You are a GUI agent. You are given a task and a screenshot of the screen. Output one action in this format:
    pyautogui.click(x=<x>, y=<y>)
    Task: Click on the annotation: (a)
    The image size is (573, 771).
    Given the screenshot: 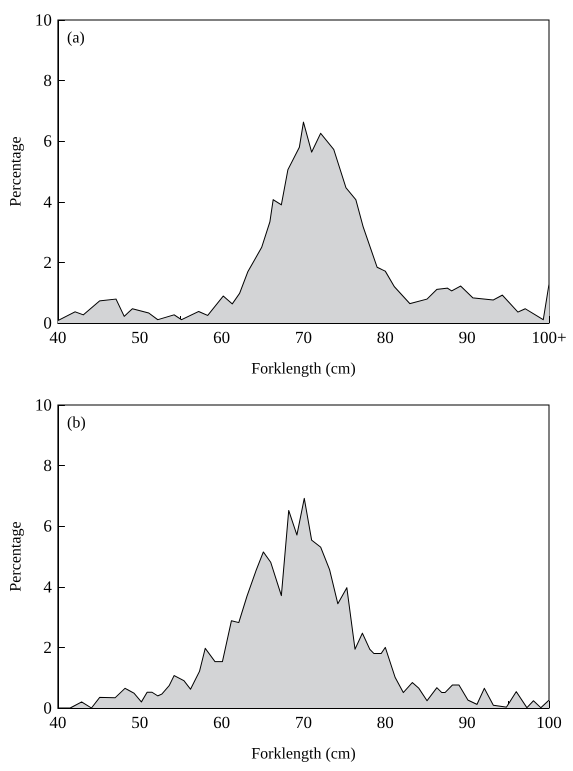 What is the action you would take?
    pyautogui.click(x=76, y=38)
    